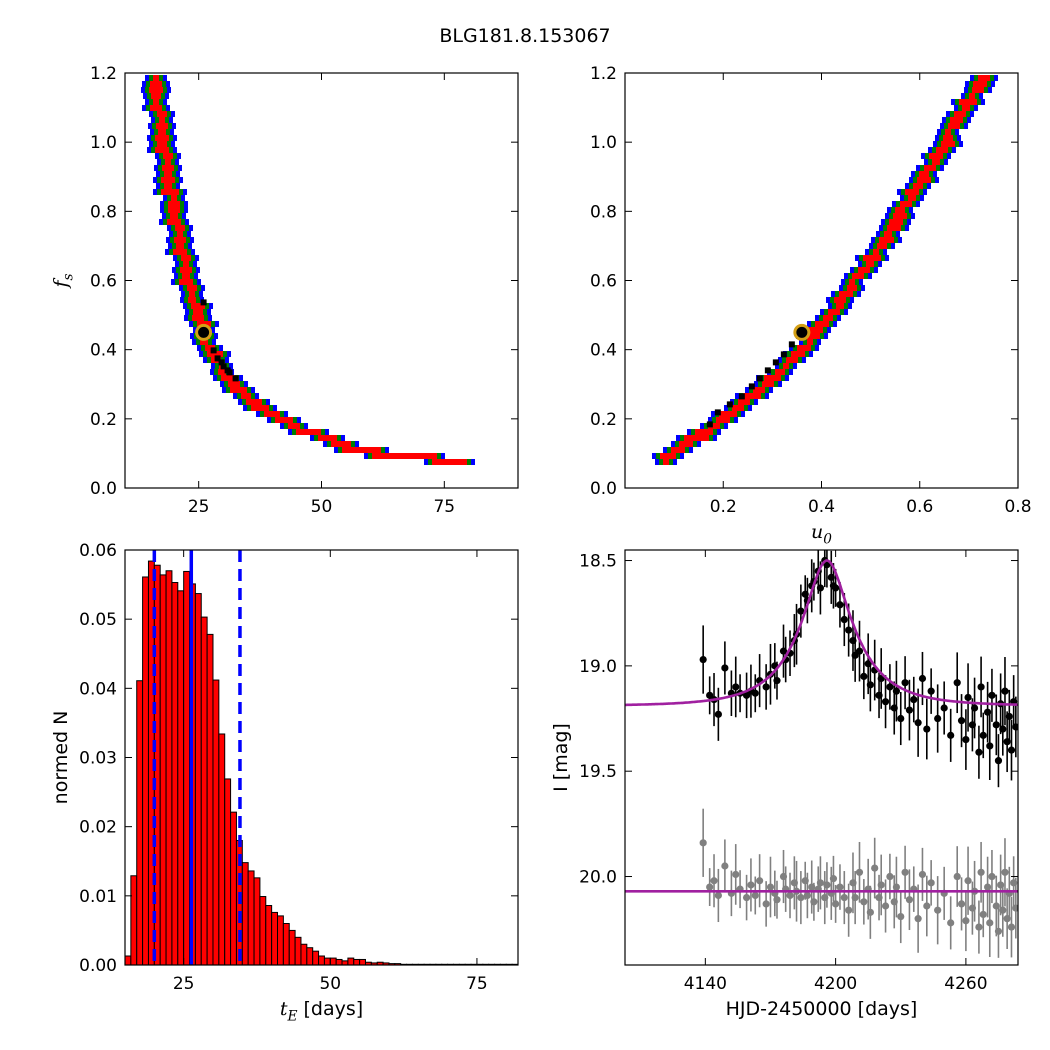  Describe the element at coordinates (598, 667) in the screenshot. I see `light_curve-ytick-label: 19.0` at that location.